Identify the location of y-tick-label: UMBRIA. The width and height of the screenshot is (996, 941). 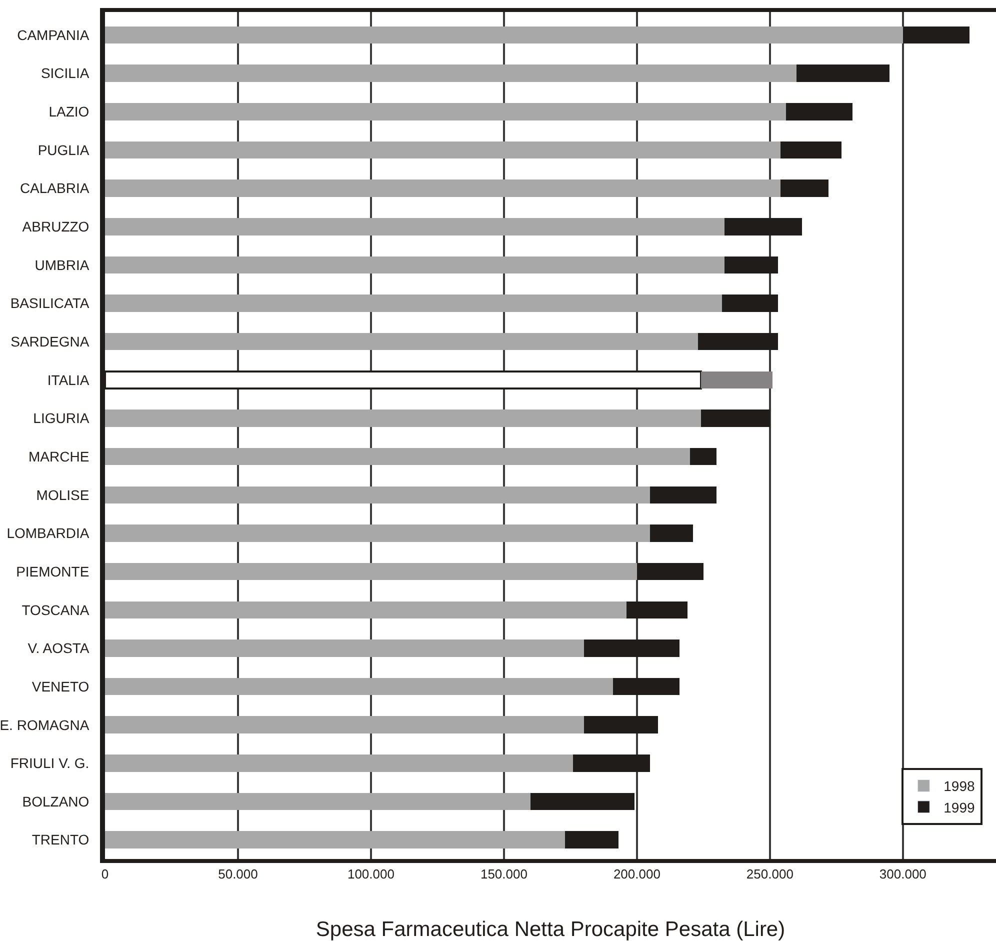
(62, 264).